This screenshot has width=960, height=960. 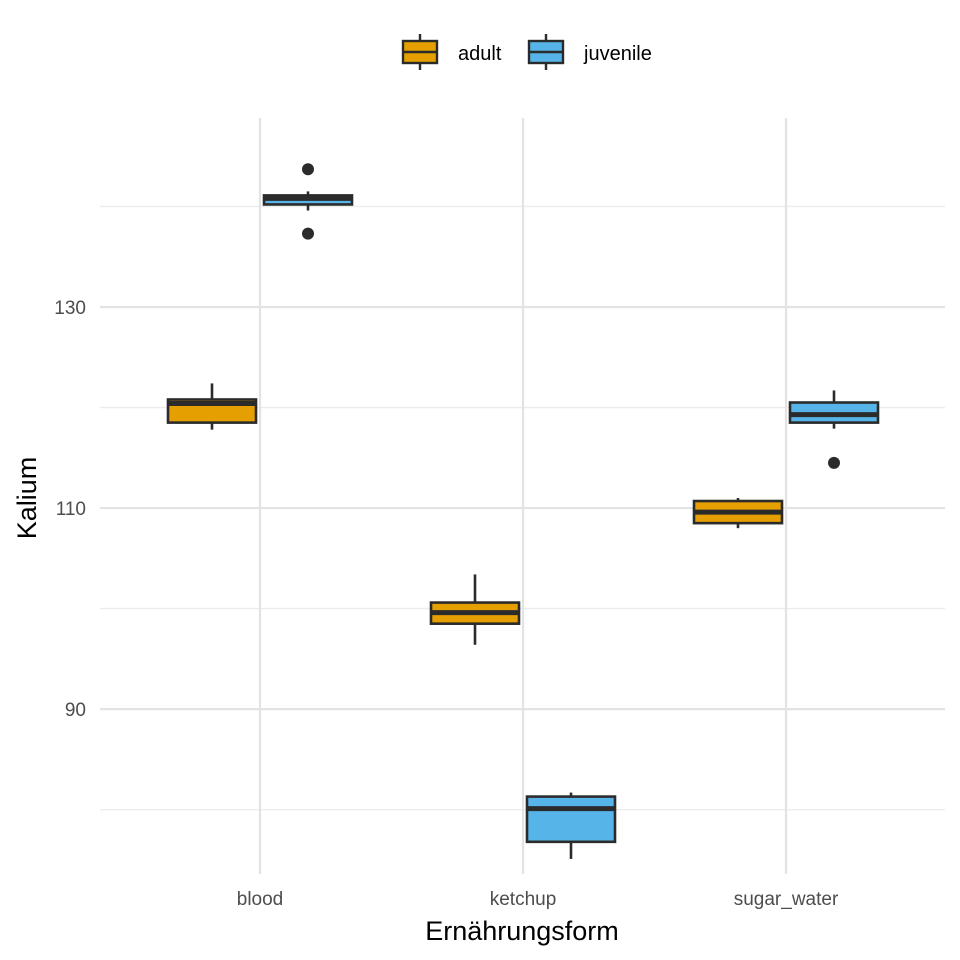 What do you see at coordinates (522, 931) in the screenshot?
I see `x-axis-title: Ernährungsform` at bounding box center [522, 931].